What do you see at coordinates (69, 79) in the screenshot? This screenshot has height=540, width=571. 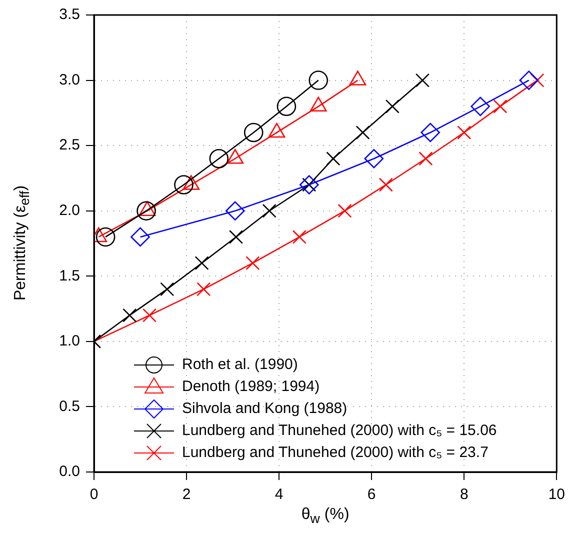 I see `y-tick-label: 3.0` at bounding box center [69, 79].